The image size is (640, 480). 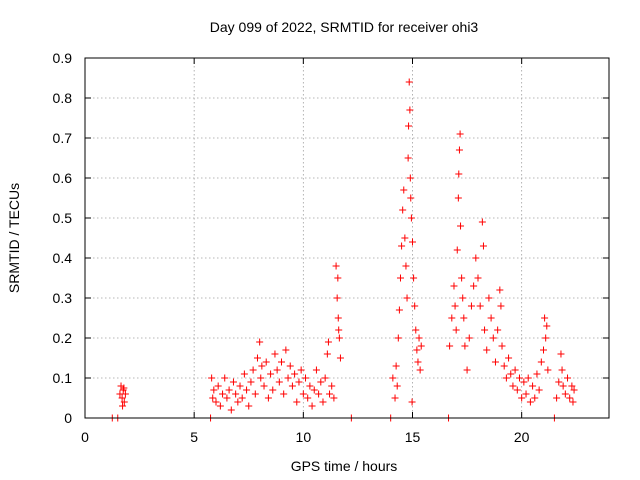 What do you see at coordinates (63, 338) in the screenshot?
I see `y-tick-label: 0.2` at bounding box center [63, 338].